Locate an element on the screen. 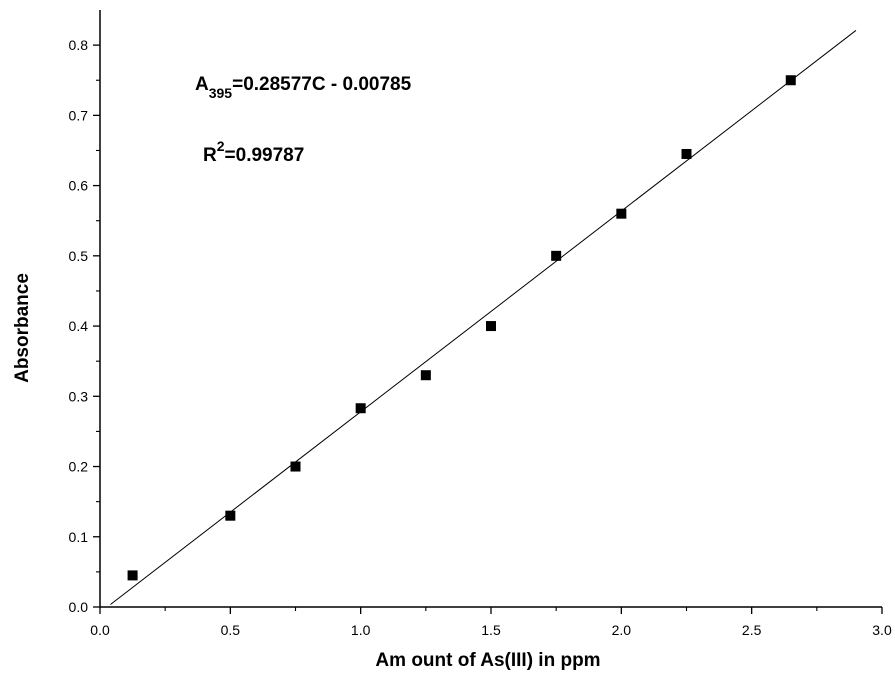  x-tick-label: 1.0 is located at coordinates (361, 630).